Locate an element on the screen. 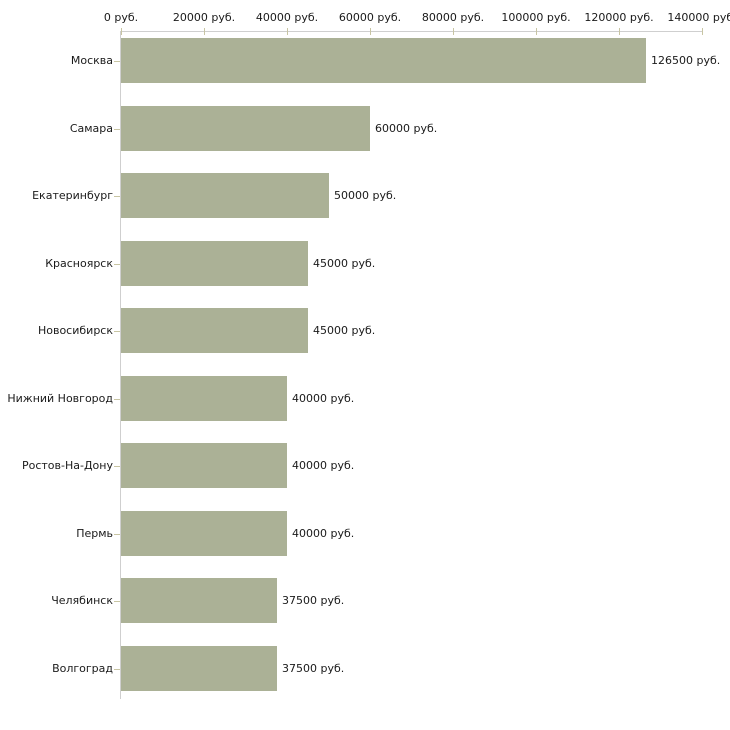 Image resolution: width=730 pixels, height=730 pixels. value-label: 60000 руб. is located at coordinates (406, 128).